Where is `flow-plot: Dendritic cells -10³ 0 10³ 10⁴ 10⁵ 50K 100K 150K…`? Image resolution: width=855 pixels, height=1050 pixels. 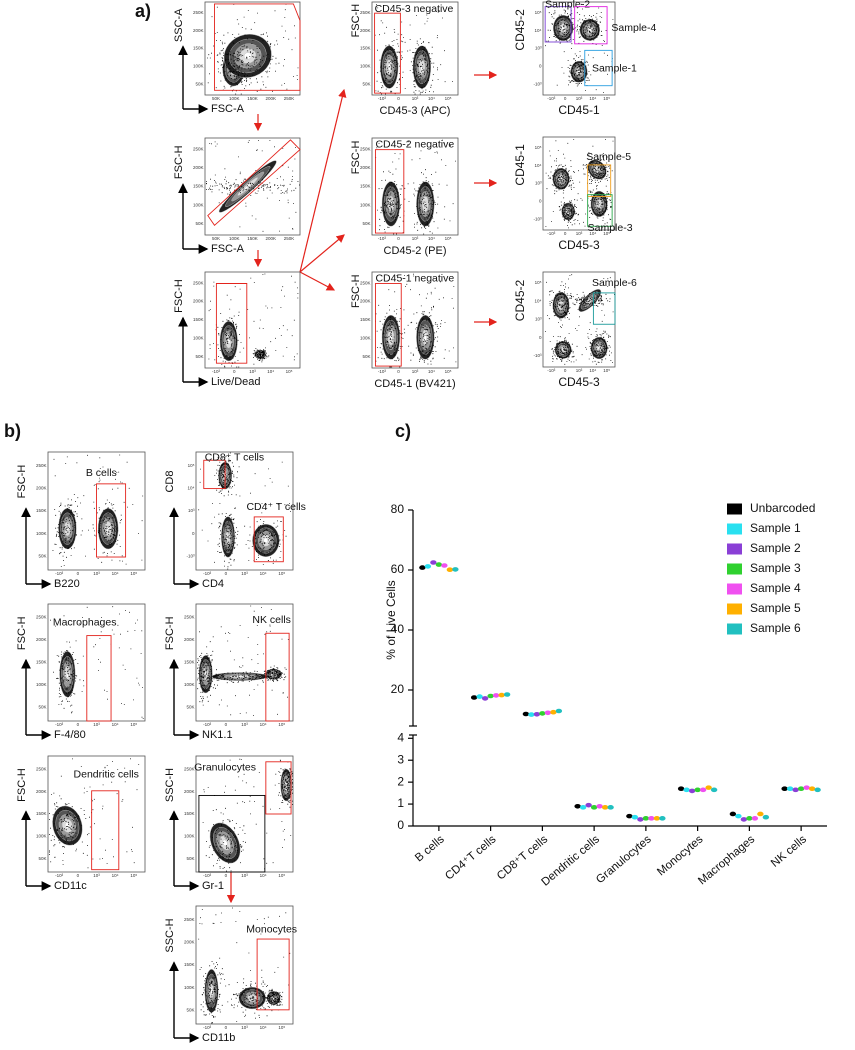
flow-plot: Dendritic cells -10³ 0 10³ 10⁴ 10⁵ 50K 100K 150K… is located at coordinates (81, 823).